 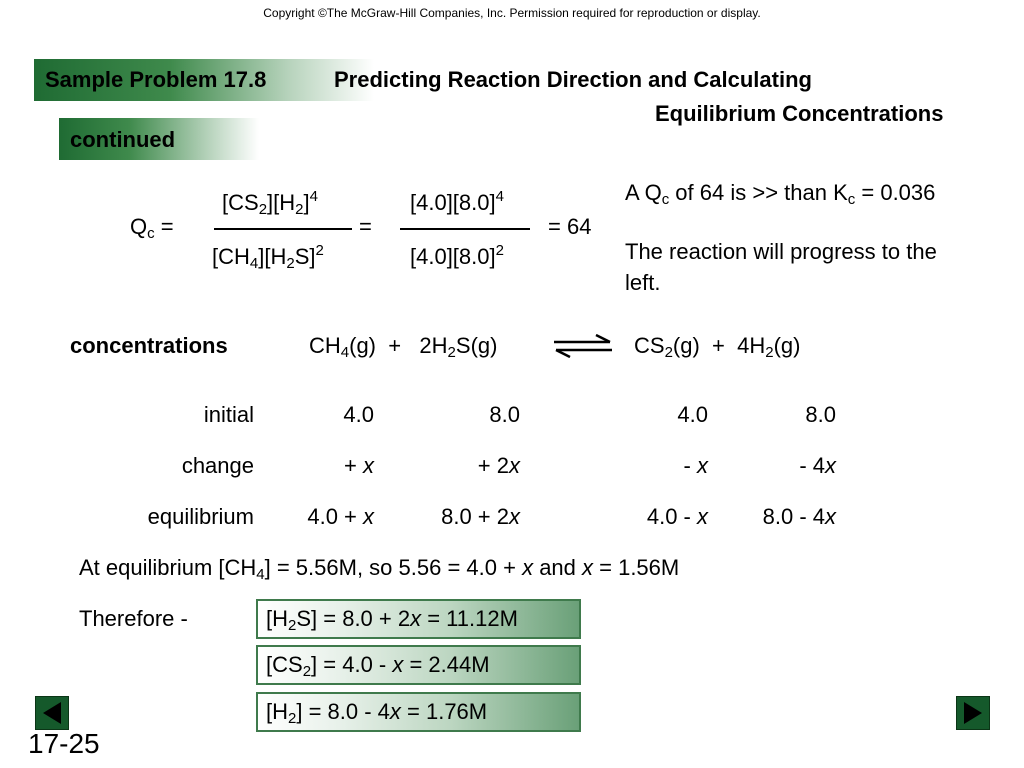 What do you see at coordinates (123, 139) in the screenshot?
I see `continued-label: continued` at bounding box center [123, 139].